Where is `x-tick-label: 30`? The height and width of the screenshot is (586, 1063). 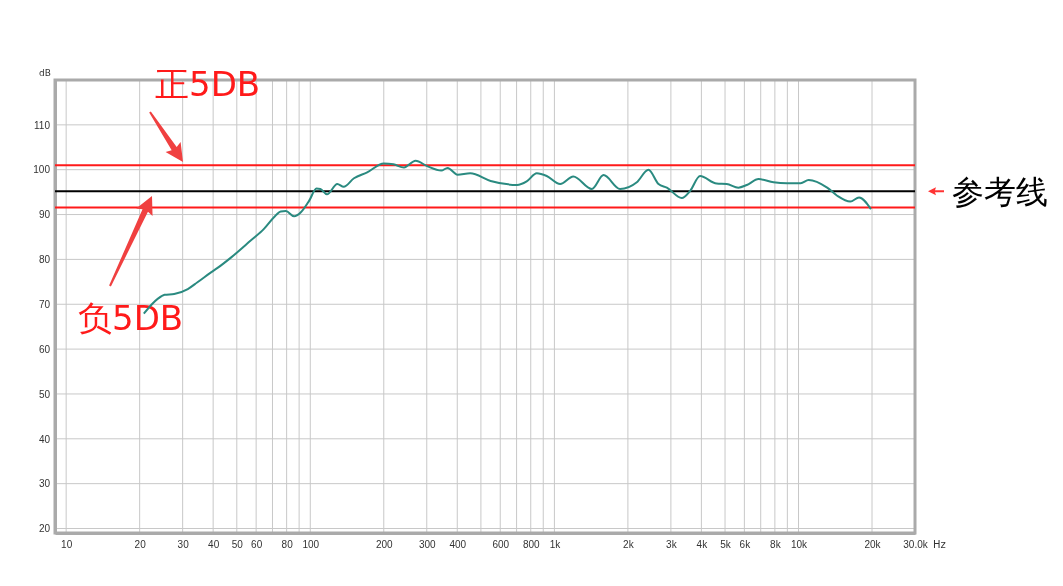
x-tick-label: 30 is located at coordinates (183, 545).